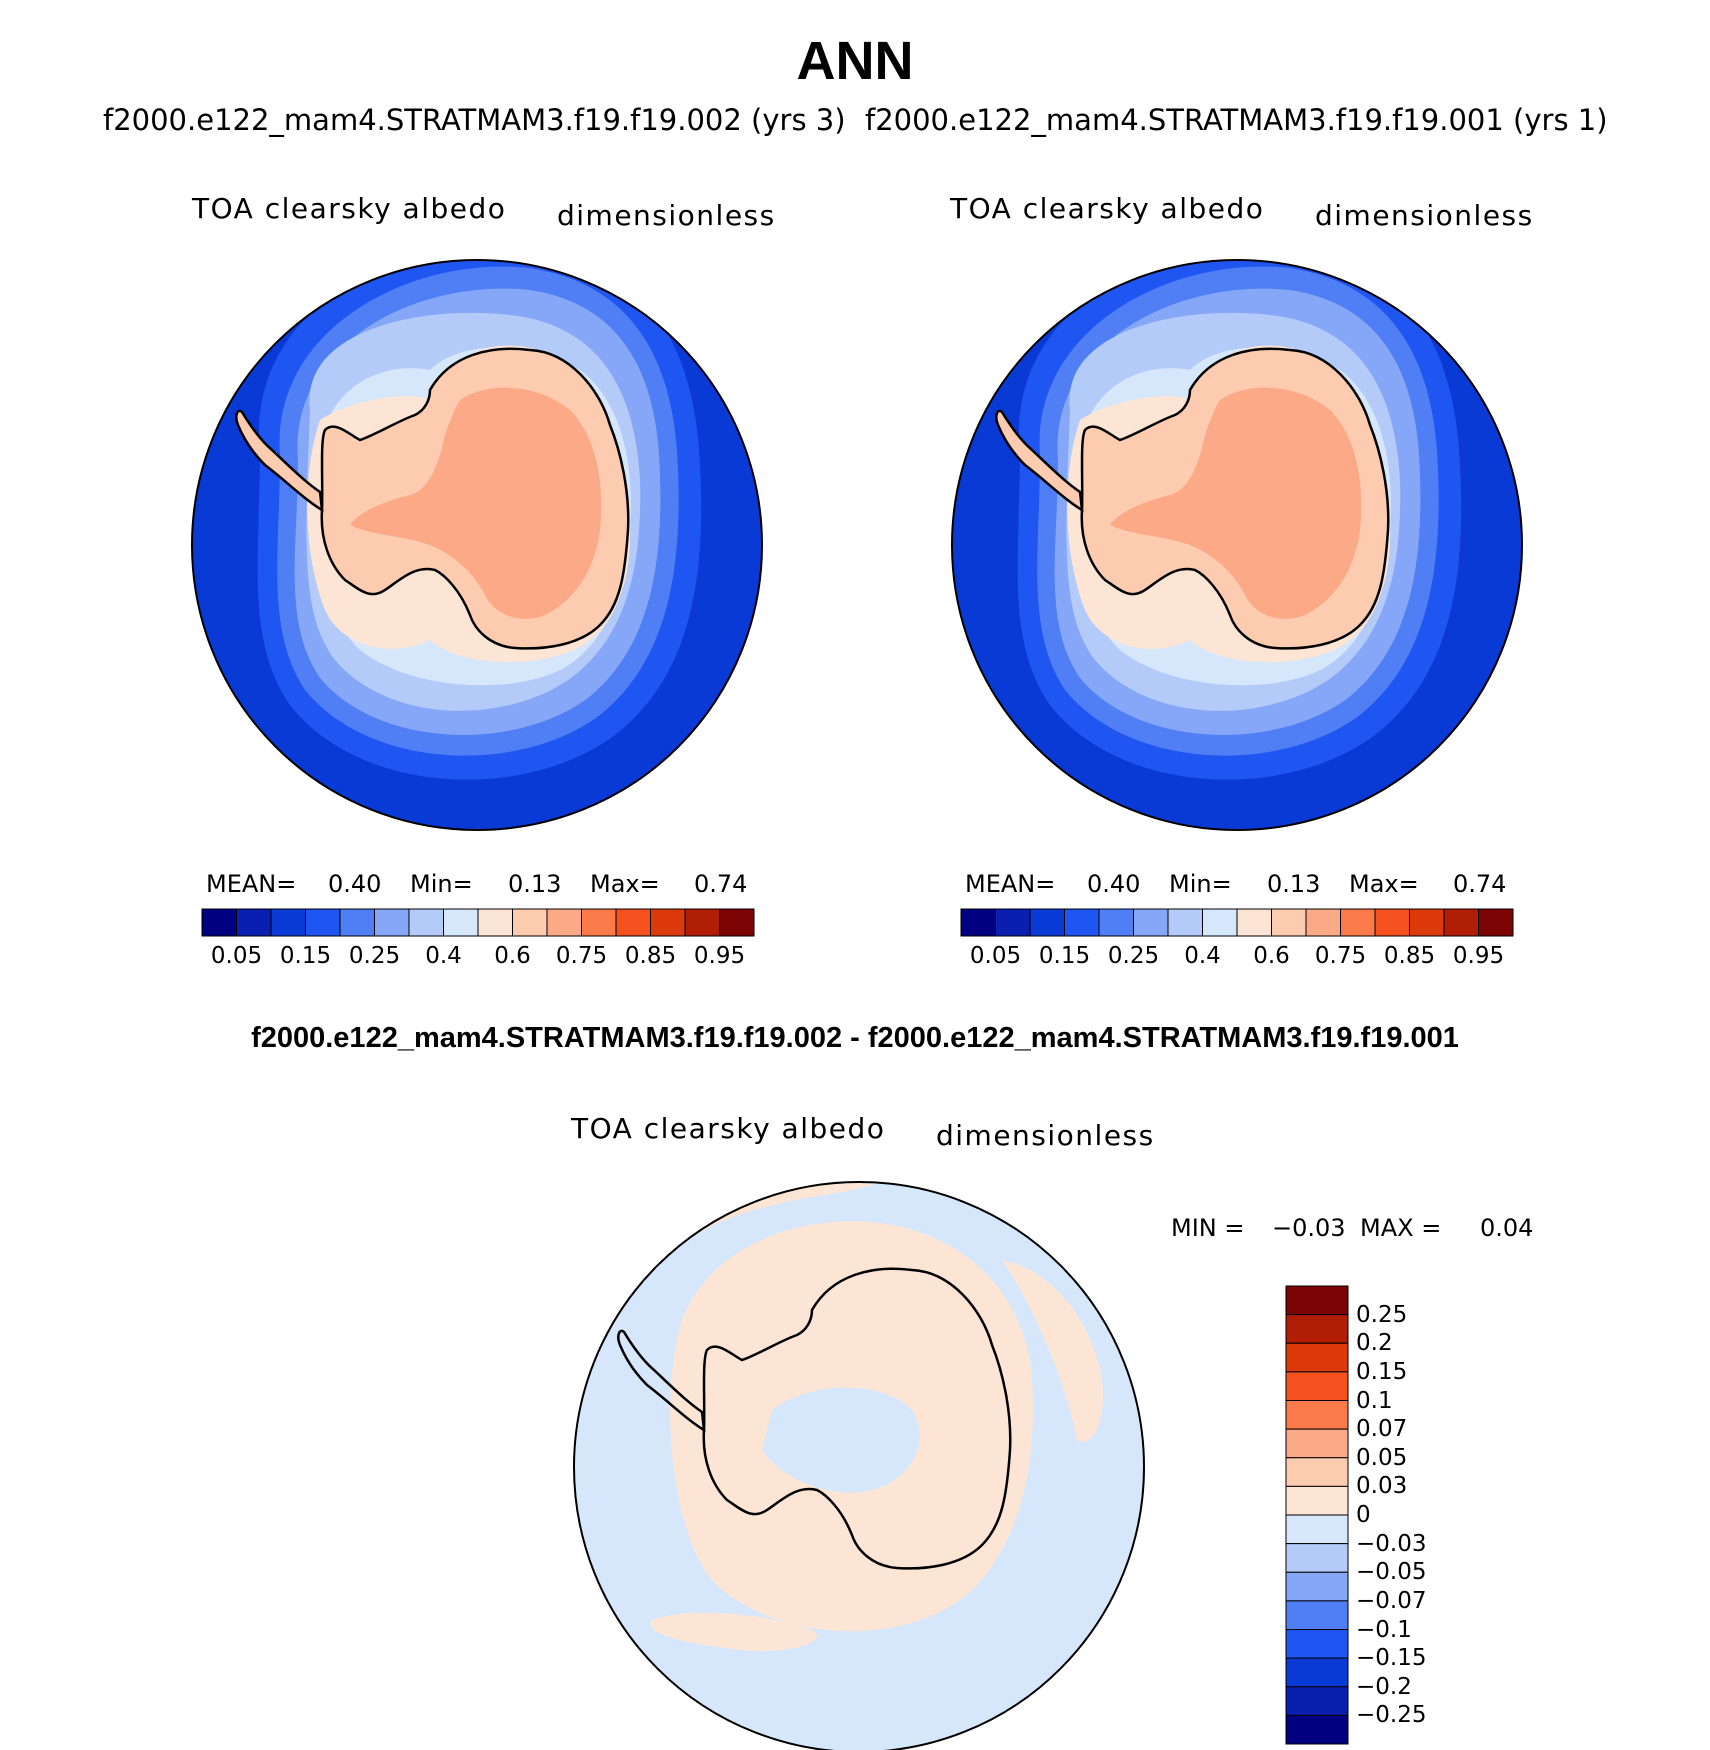  What do you see at coordinates (1045, 1135) in the screenshot?
I see `difference-units-label: dimensionless` at bounding box center [1045, 1135].